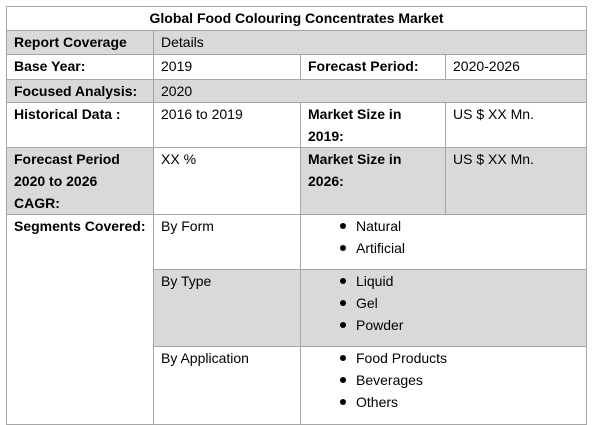 This screenshot has width=594, height=425. Describe the element at coordinates (443, 226) in the screenshot. I see `list-item: Natural` at that location.